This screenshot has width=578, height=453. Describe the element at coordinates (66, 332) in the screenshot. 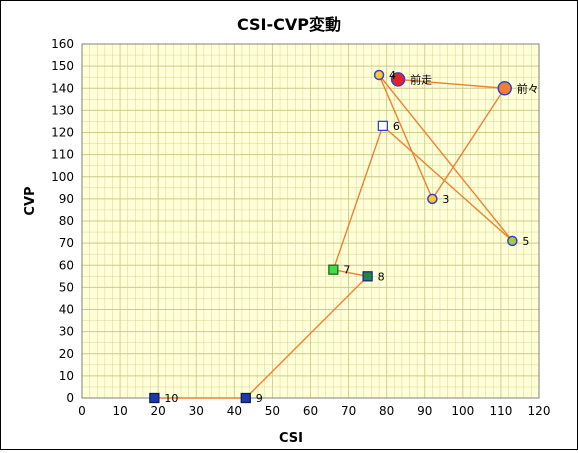

I see `y-tick-label: 30` at that location.